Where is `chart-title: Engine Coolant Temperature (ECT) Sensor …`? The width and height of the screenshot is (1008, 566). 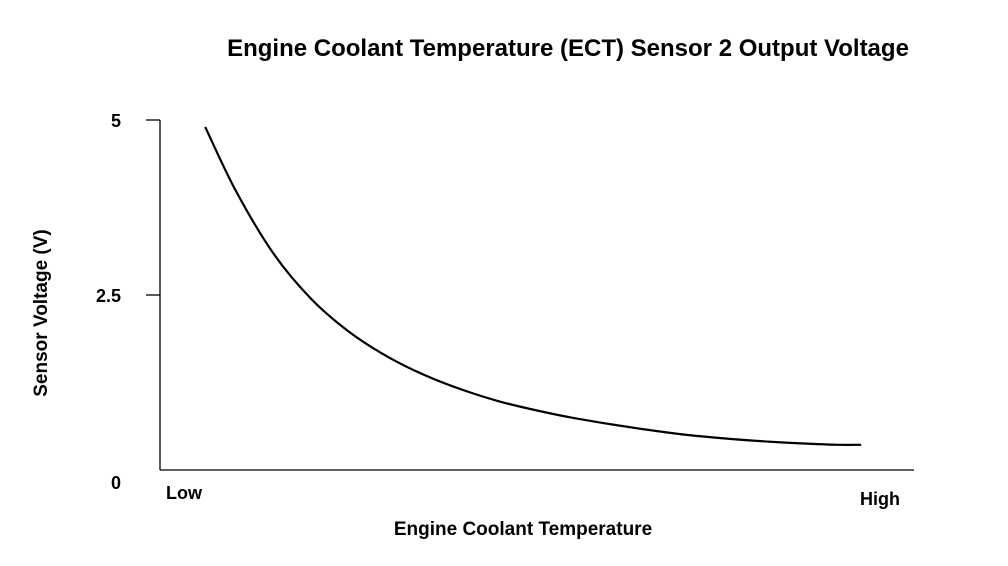 chart-title: Engine Coolant Temperature (ECT) Sensor … is located at coordinates (568, 48).